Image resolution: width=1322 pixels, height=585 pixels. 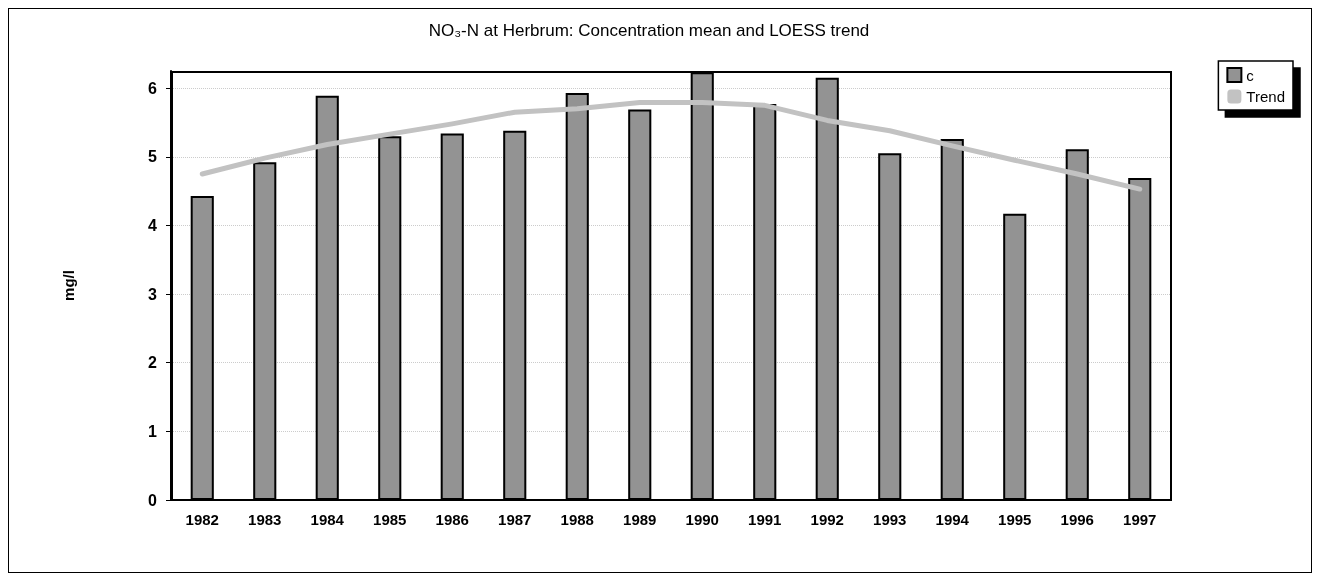 I want to click on x-tick-label: 1988, so click(x=577, y=519).